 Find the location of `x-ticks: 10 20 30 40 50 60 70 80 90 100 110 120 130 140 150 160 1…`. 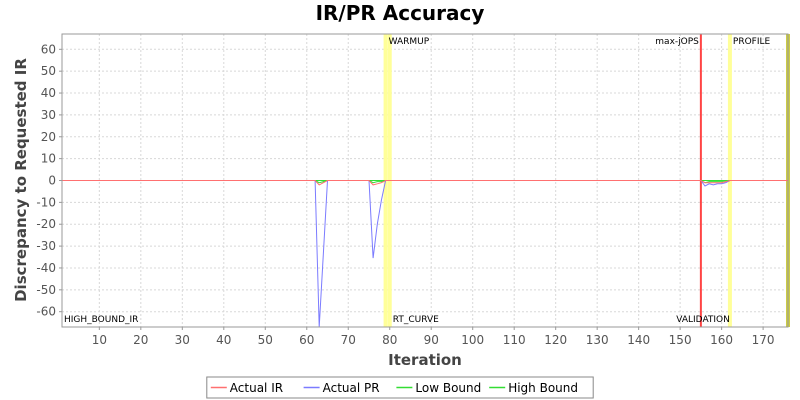

x-ticks: 10 20 30 40 50 60 70 80 90 100 110 120 130 140 150 160 1… is located at coordinates (433, 337).